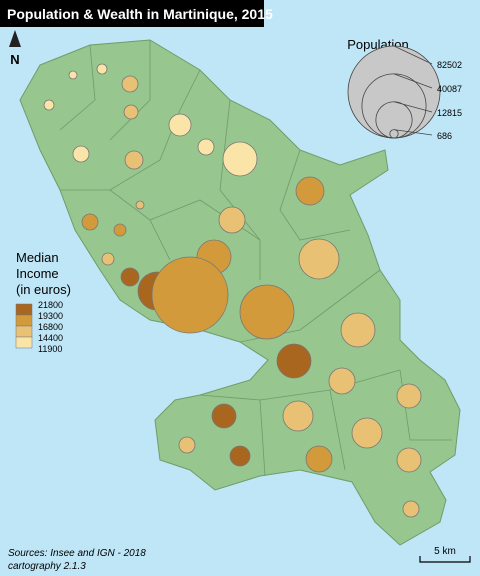 This screenshot has width=480, height=576. What do you see at coordinates (15, 38) in the screenshot?
I see `north-arrow` at bounding box center [15, 38].